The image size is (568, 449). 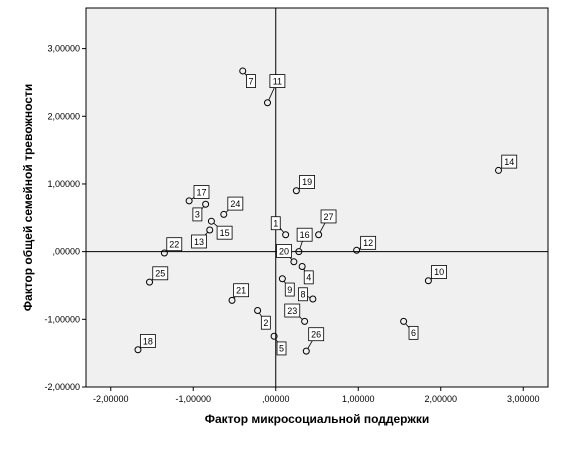 What do you see at coordinates (316, 335) in the screenshot?
I see `point-label: 26` at bounding box center [316, 335].